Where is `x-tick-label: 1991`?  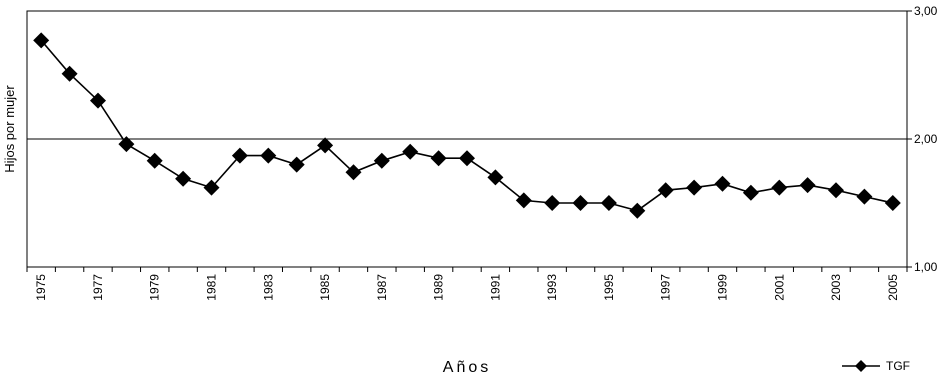
x-tick-label: 1991 is located at coordinates (495, 287).